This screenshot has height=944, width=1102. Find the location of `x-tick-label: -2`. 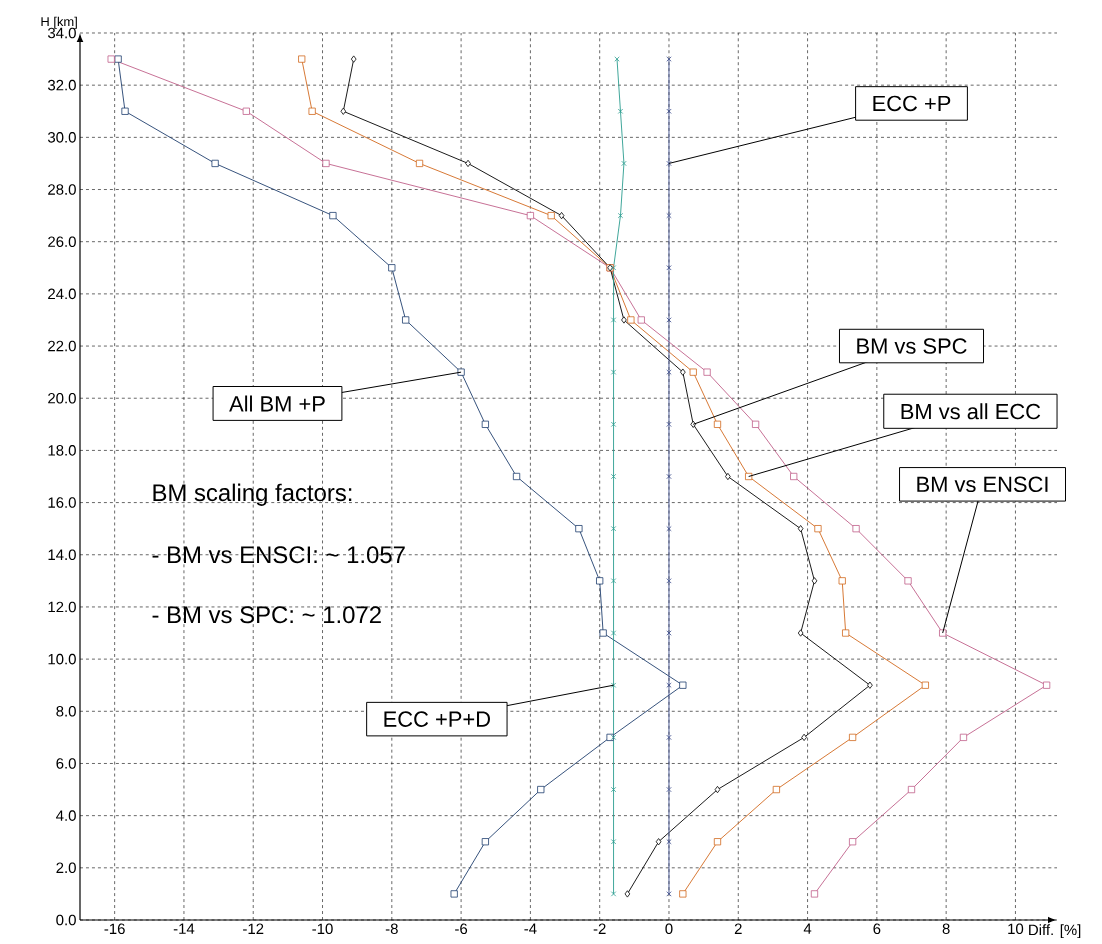

x-tick-label: -2 is located at coordinates (599, 928).